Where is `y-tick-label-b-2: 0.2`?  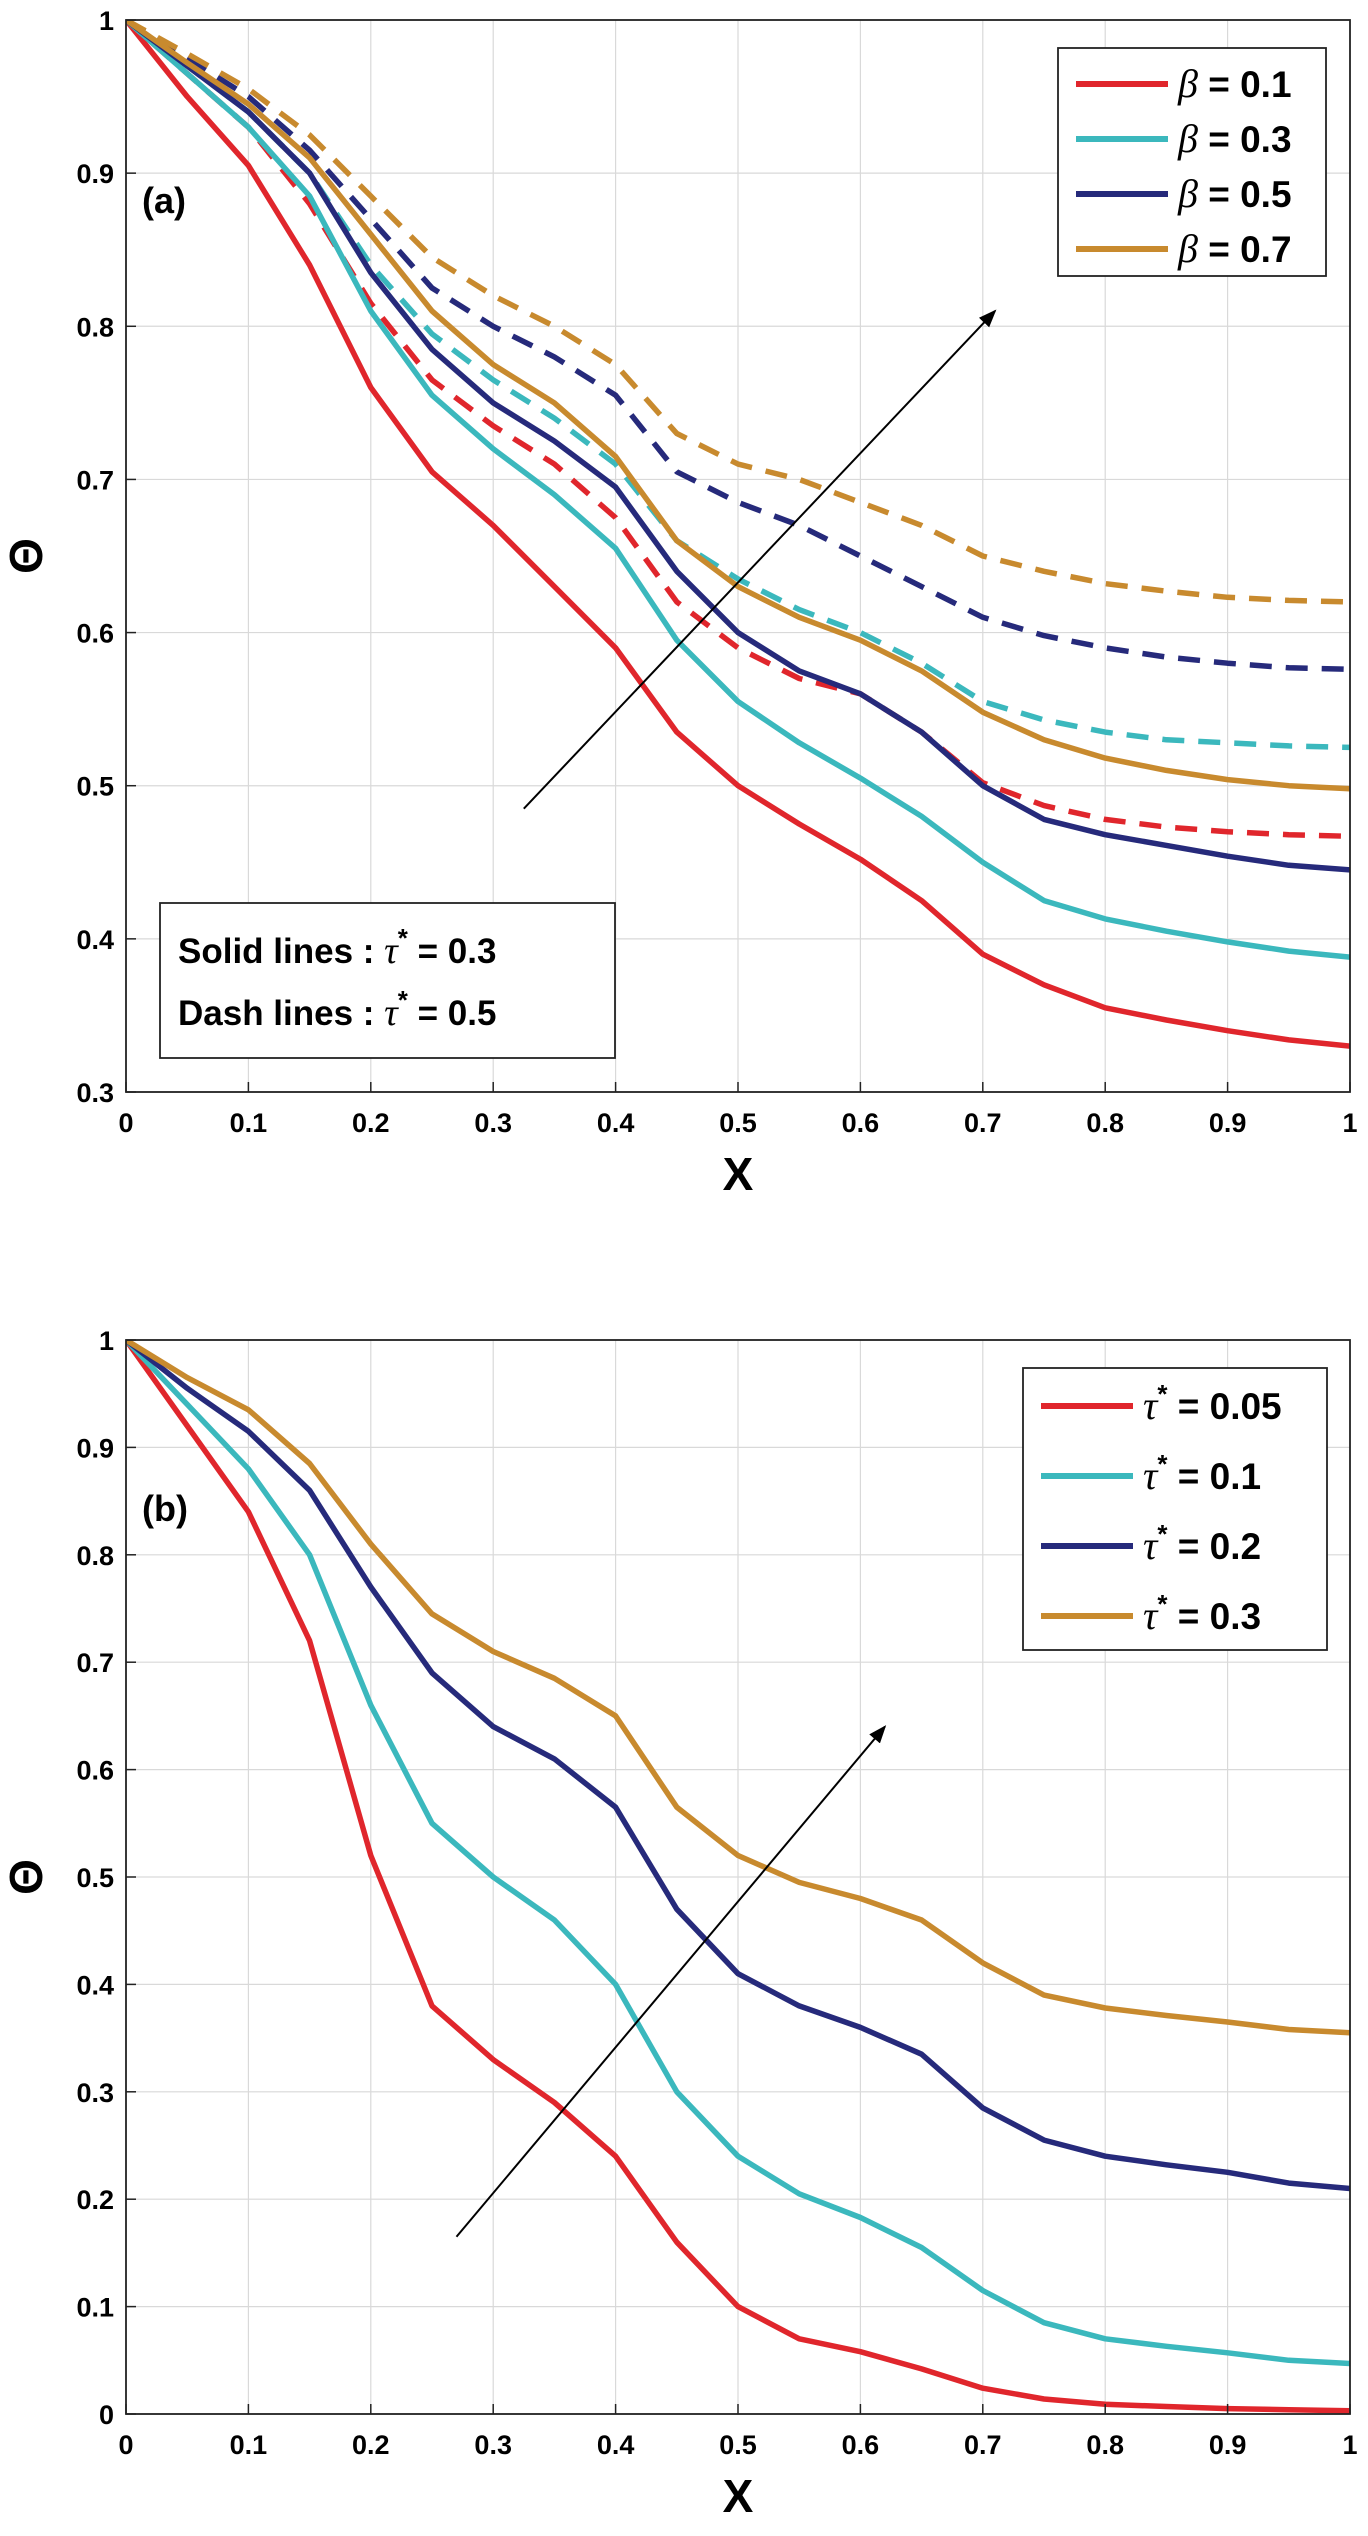 y-tick-label-b-2: 0.2 is located at coordinates (95, 2200).